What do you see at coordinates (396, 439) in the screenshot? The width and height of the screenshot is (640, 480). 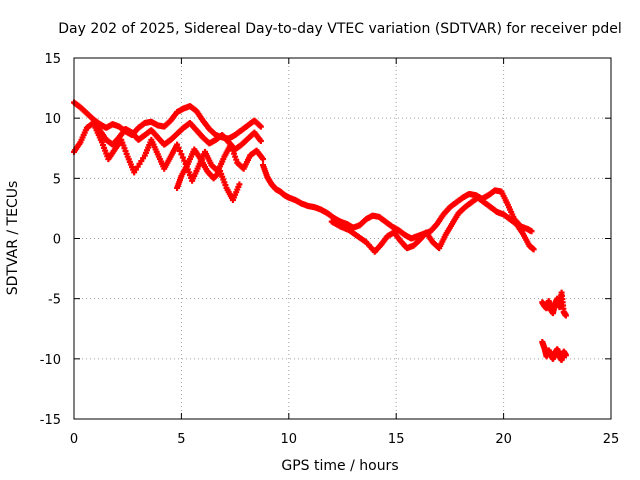 I see `x-tick-label: 15` at bounding box center [396, 439].